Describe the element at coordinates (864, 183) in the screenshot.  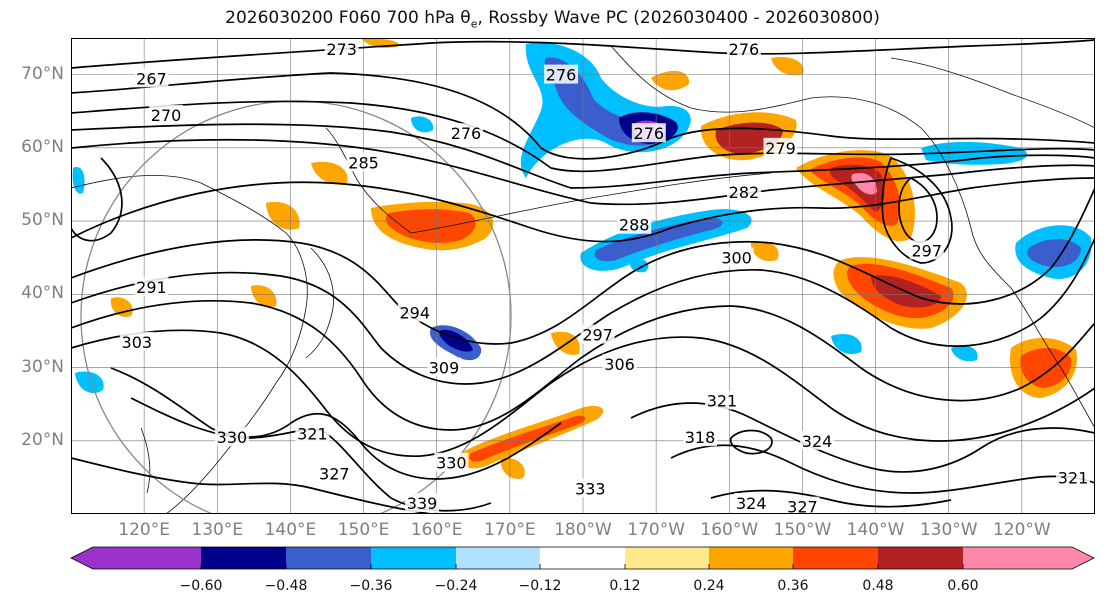
I see `positive-anomaly-gulf-alaska-max` at that location.